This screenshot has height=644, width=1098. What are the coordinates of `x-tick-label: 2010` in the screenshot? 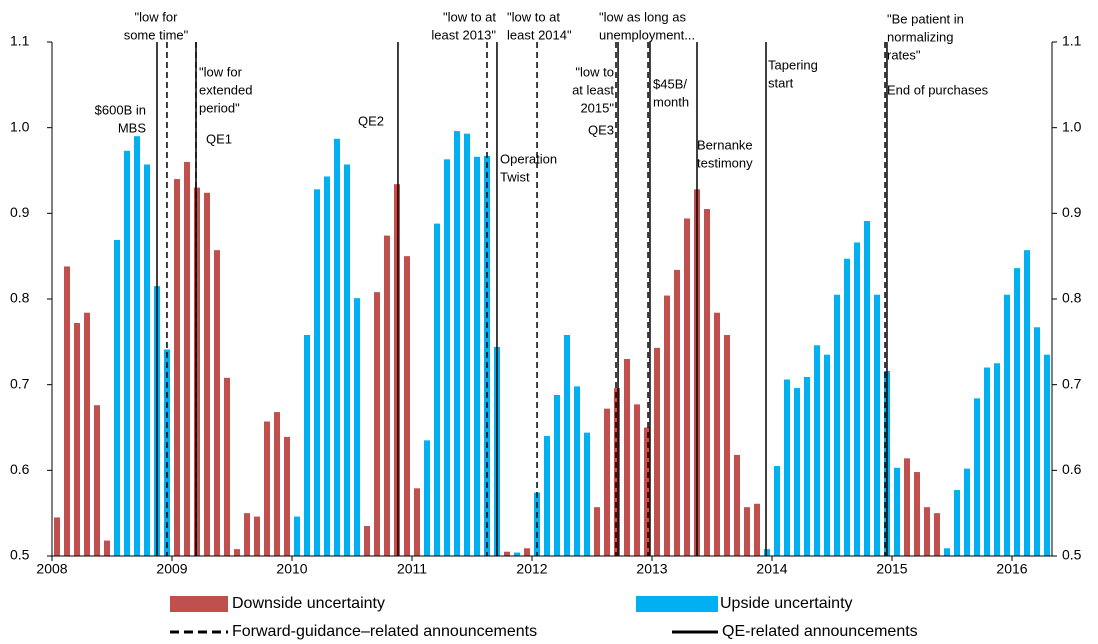 It's located at (291, 569).